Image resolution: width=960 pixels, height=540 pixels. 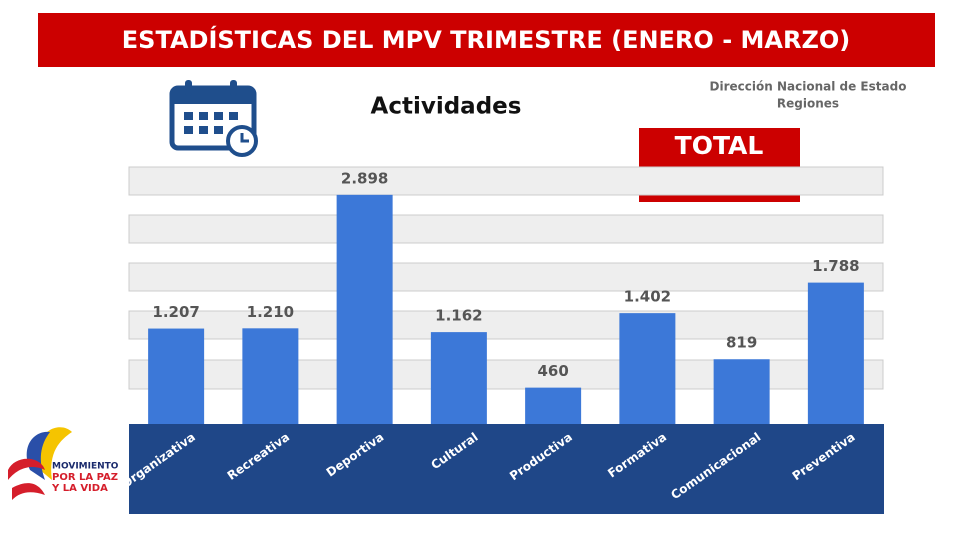 What do you see at coordinates (741, 343) in the screenshot?
I see `data-label: 819` at bounding box center [741, 343].